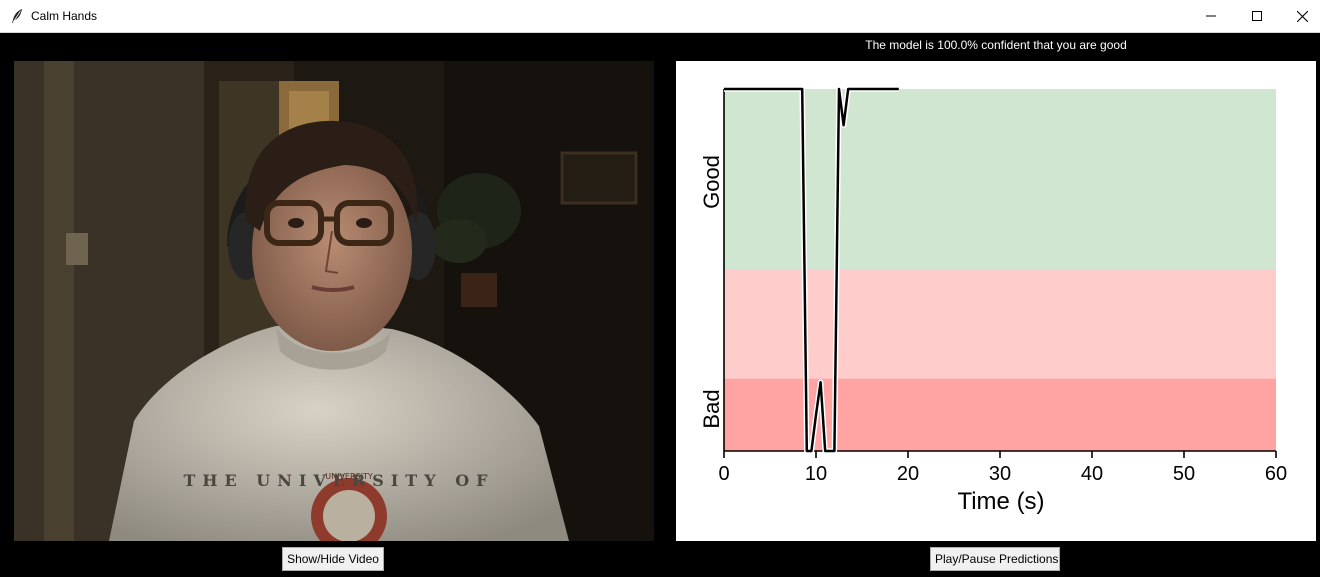 Image resolution: width=1320 pixels, height=577 pixels. What do you see at coordinates (1000, 474) in the screenshot?
I see `x-tick-label: 30` at bounding box center [1000, 474].